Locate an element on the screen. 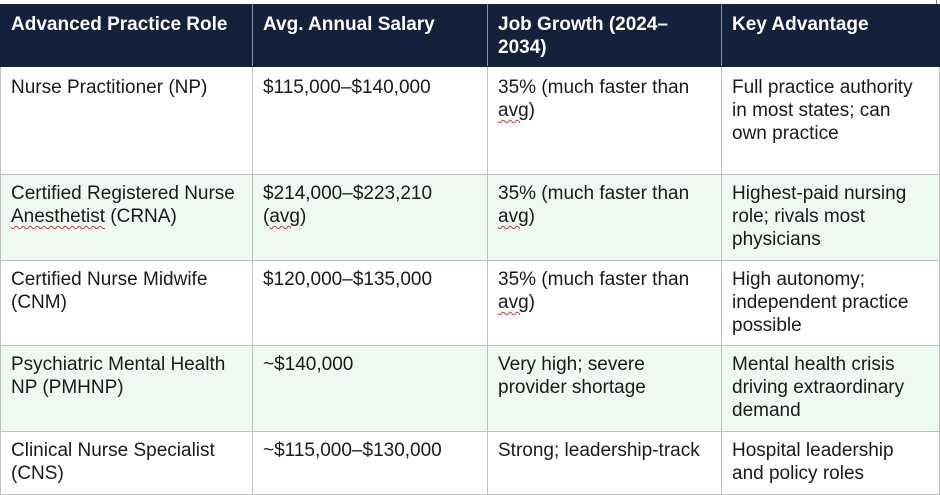 The width and height of the screenshot is (940, 495). cell-role: Psychiatric Mental Health NP (PMHNP) is located at coordinates (126, 388).